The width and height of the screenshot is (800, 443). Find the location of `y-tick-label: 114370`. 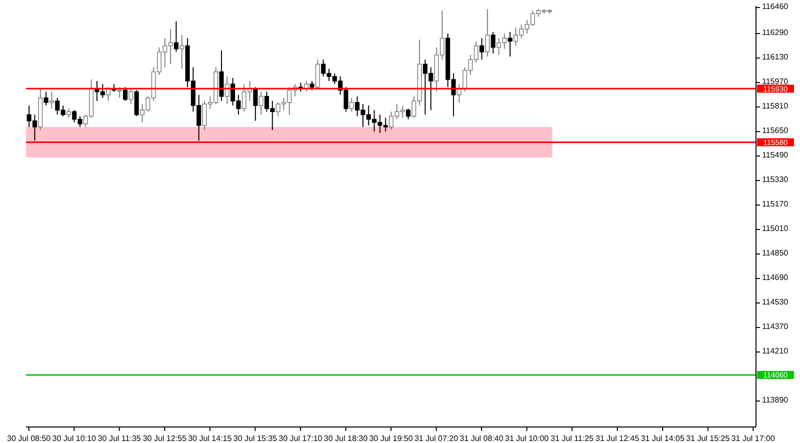

y-tick-label: 114370 is located at coordinates (775, 326).